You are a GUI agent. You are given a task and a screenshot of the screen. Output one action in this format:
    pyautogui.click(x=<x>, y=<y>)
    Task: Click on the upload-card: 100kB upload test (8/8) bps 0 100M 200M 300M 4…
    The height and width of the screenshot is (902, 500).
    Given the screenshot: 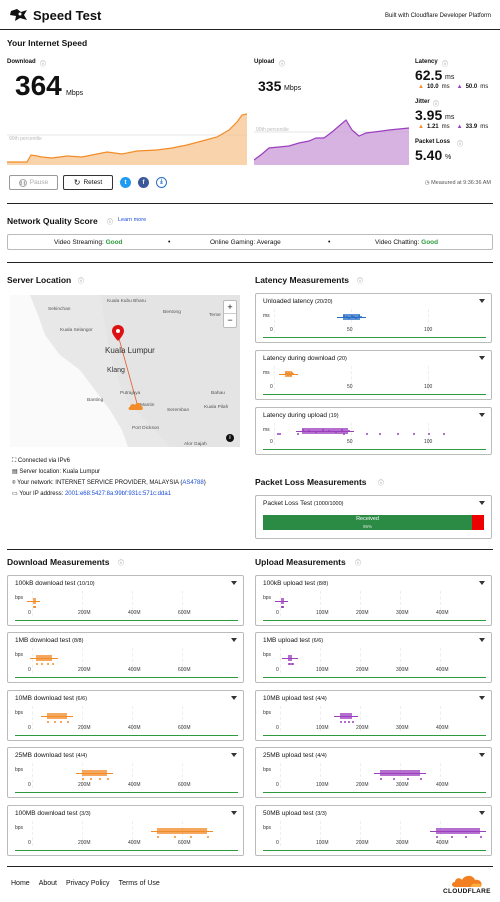 What is the action you would take?
    pyautogui.click(x=373, y=600)
    